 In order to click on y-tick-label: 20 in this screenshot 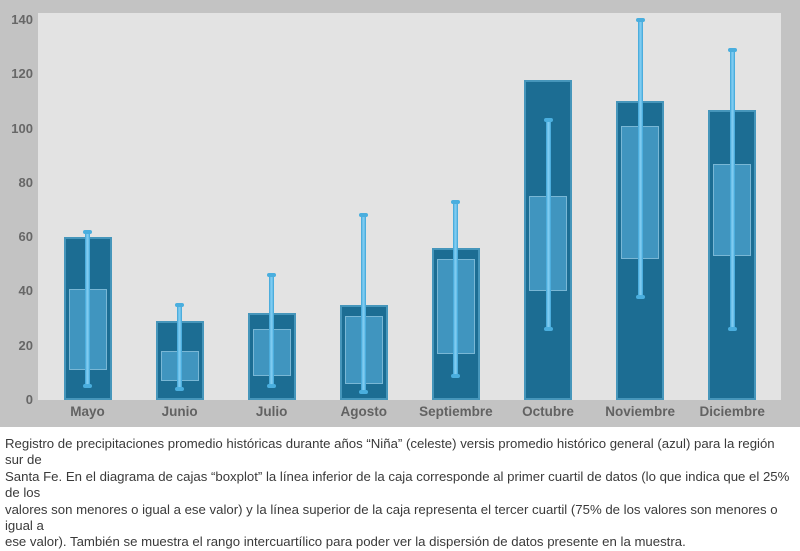, I will do `click(25, 345)`.